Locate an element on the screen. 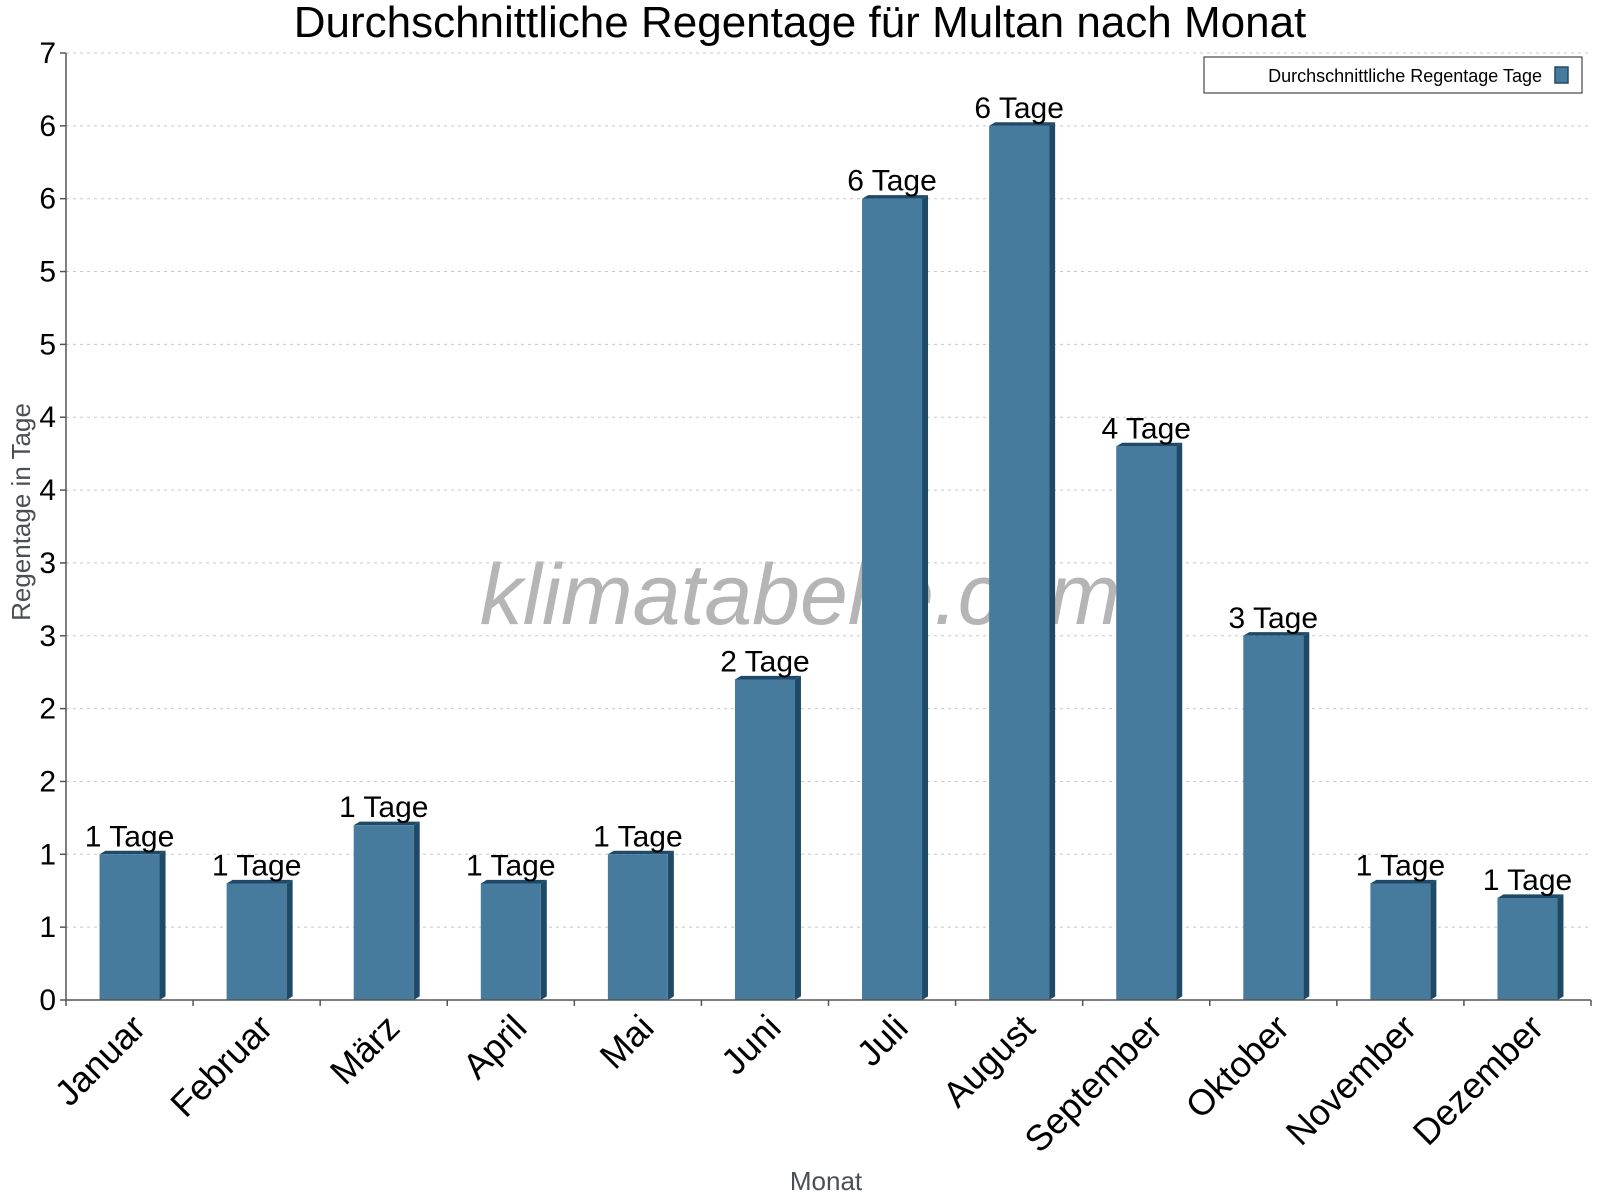  bar-mai is located at coordinates (640, 925).